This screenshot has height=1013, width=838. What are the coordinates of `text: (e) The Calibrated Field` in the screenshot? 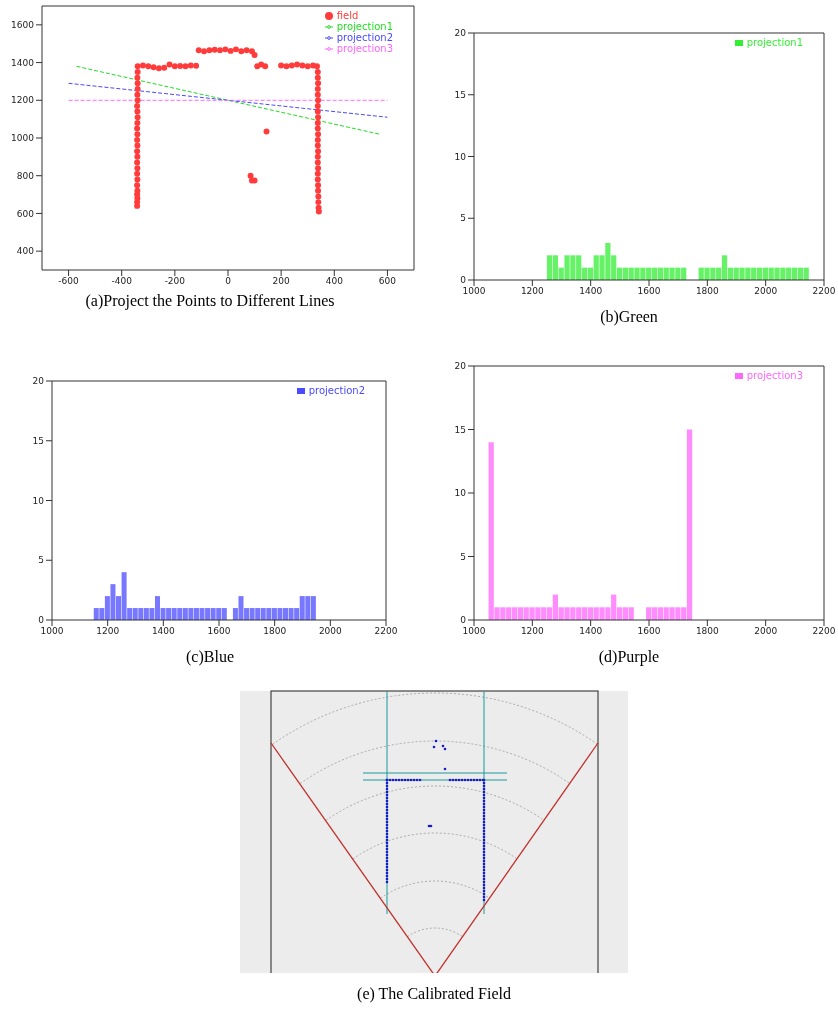 It's located at (434, 994).